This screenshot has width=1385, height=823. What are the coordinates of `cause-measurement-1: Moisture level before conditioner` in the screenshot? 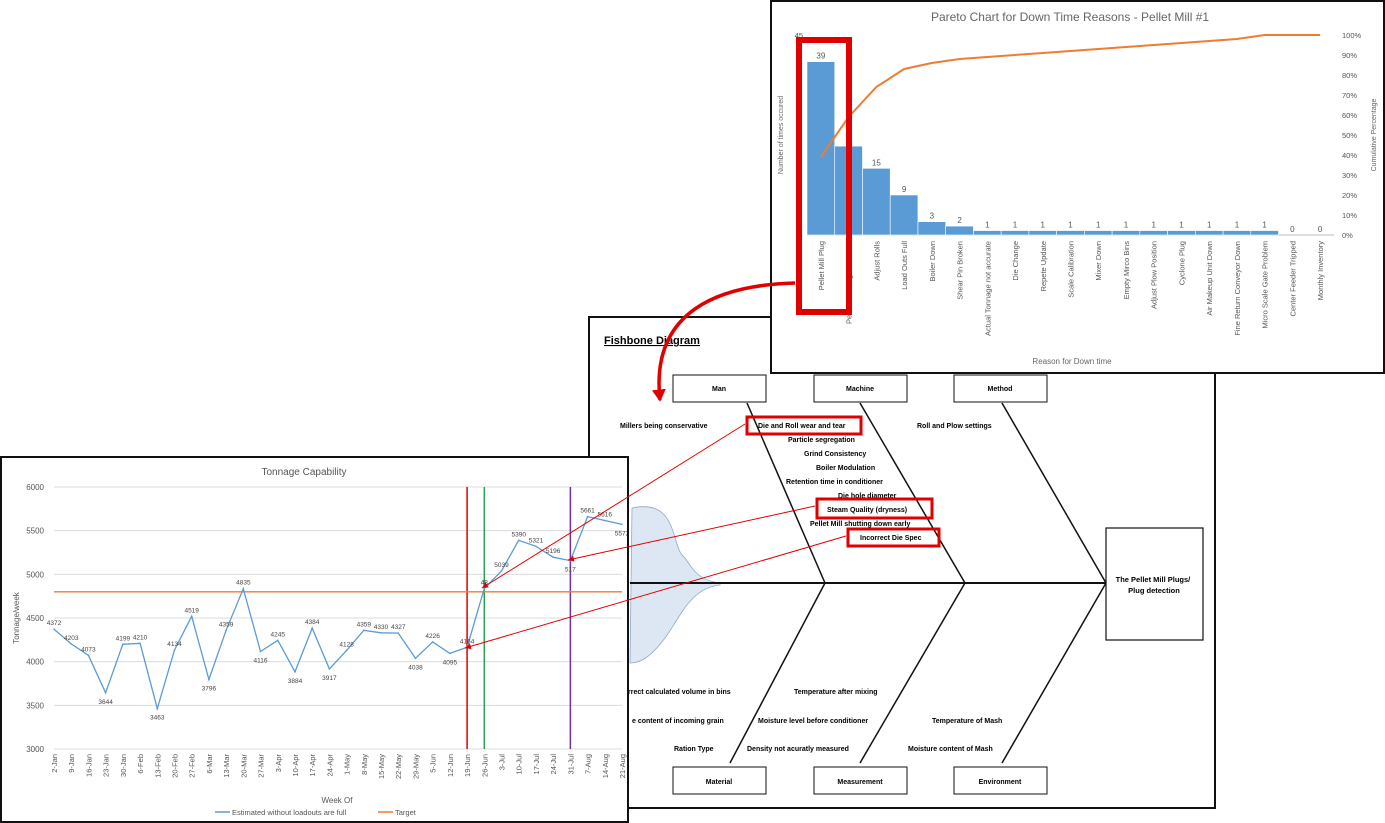 It's located at (813, 721).